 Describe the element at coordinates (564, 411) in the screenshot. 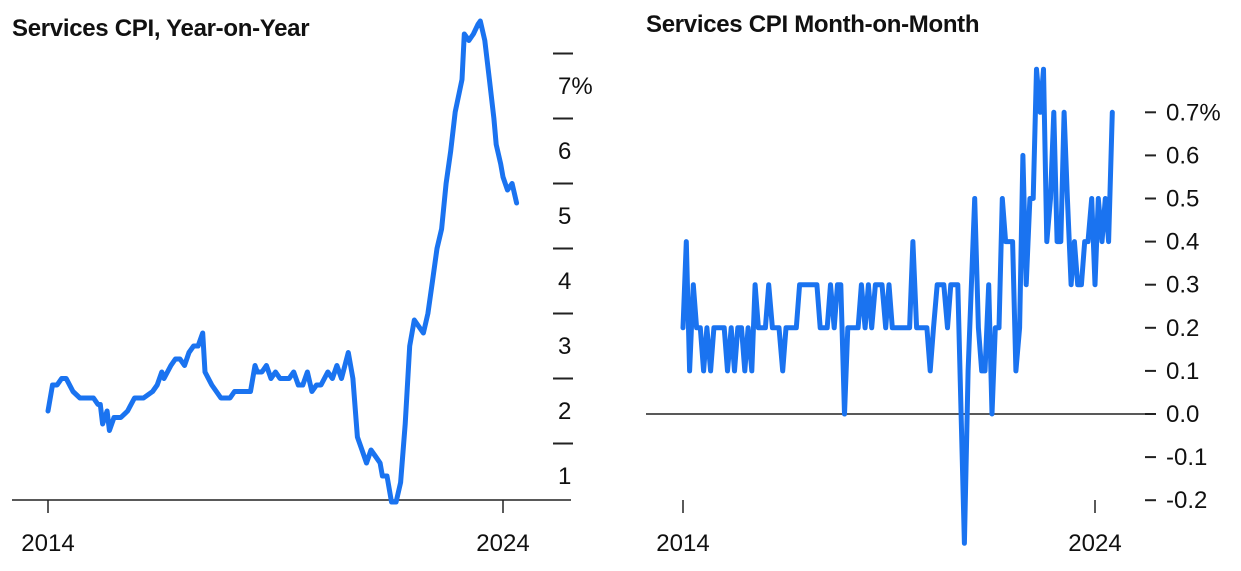

I see `yoy-y-tick-label: 2` at that location.